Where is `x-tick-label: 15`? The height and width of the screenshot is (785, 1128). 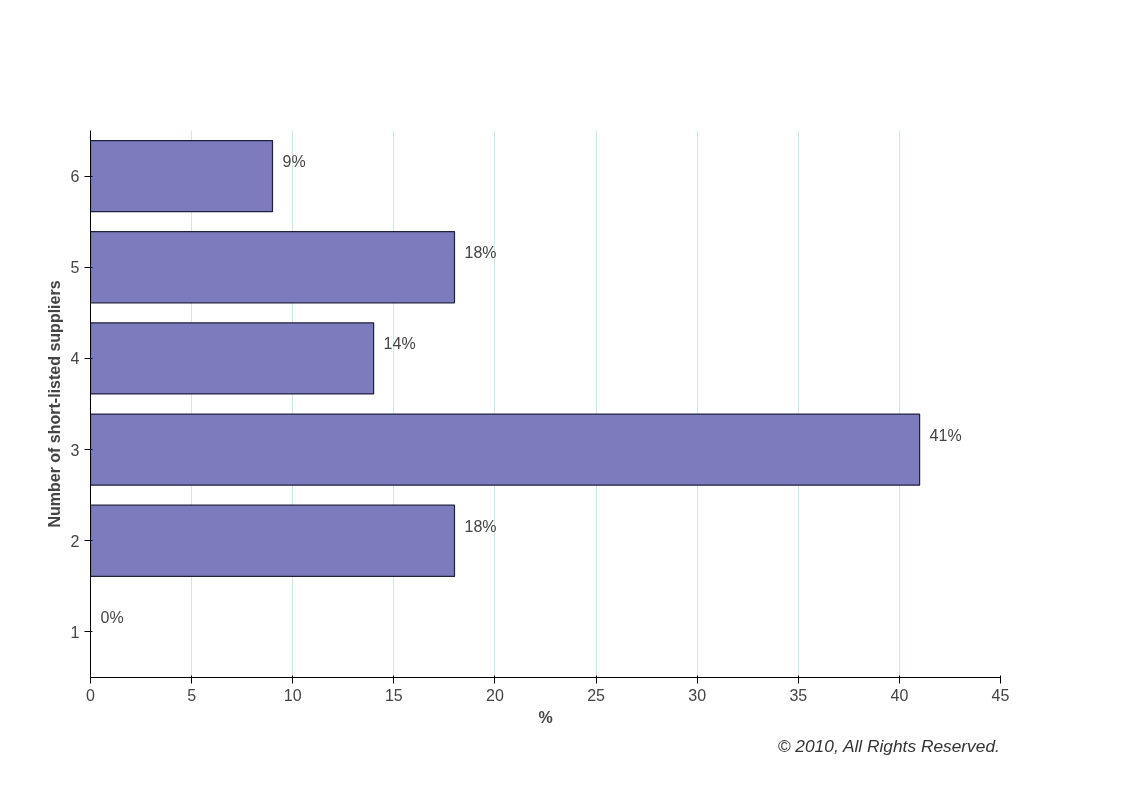 x-tick-label: 15 is located at coordinates (393, 695).